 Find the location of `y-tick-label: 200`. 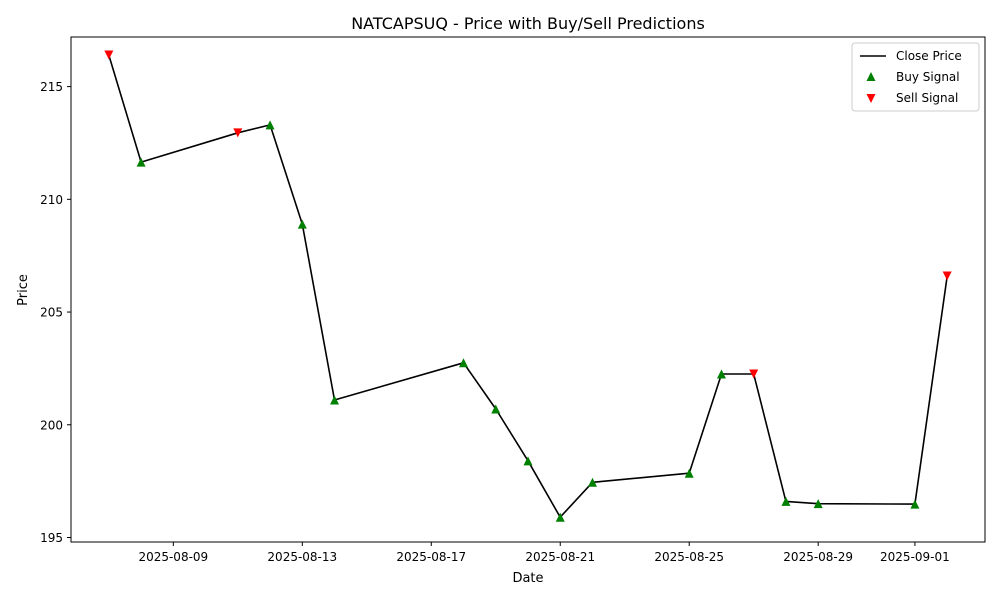

y-tick-label: 200 is located at coordinates (51, 425).